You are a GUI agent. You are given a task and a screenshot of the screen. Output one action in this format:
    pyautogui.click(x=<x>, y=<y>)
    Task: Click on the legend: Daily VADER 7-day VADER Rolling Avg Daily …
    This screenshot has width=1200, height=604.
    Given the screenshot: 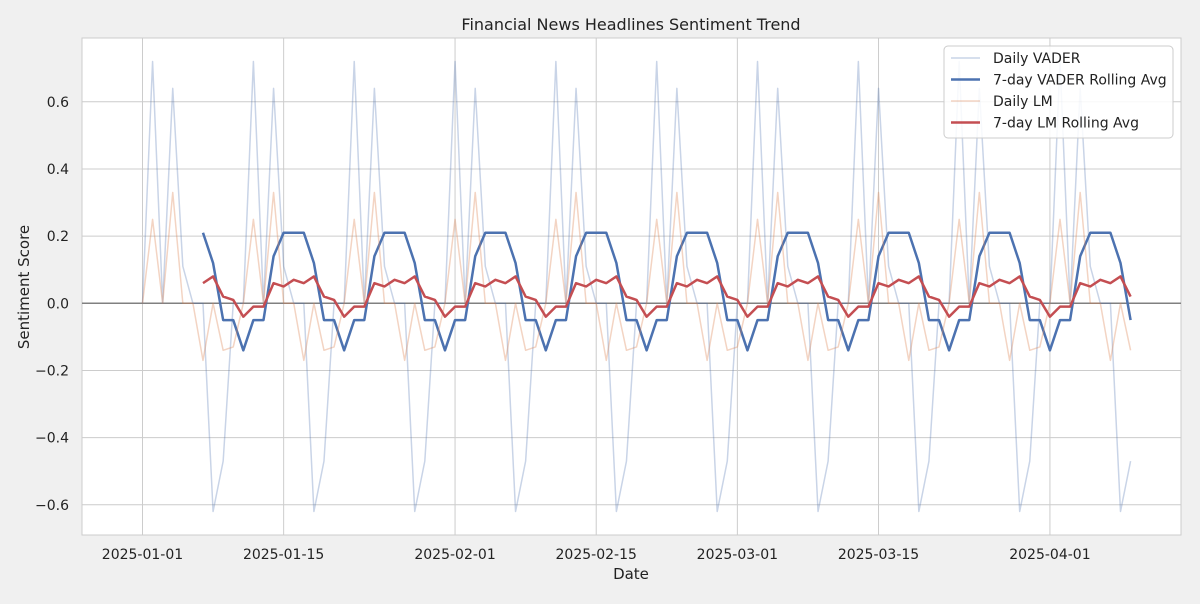 What is the action you would take?
    pyautogui.click(x=1058, y=92)
    